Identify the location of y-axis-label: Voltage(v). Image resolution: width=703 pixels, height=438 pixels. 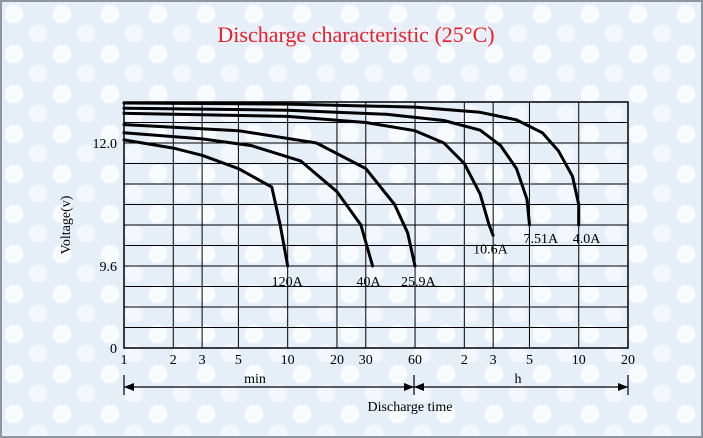
(66, 224).